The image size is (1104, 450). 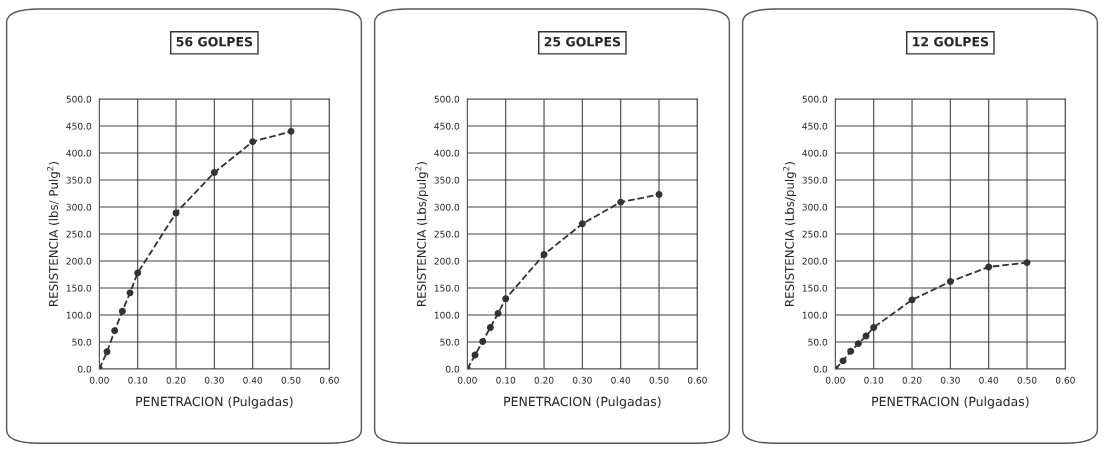 What do you see at coordinates (582, 41) in the screenshot?
I see `chart-title: 25 GOLPES` at bounding box center [582, 41].